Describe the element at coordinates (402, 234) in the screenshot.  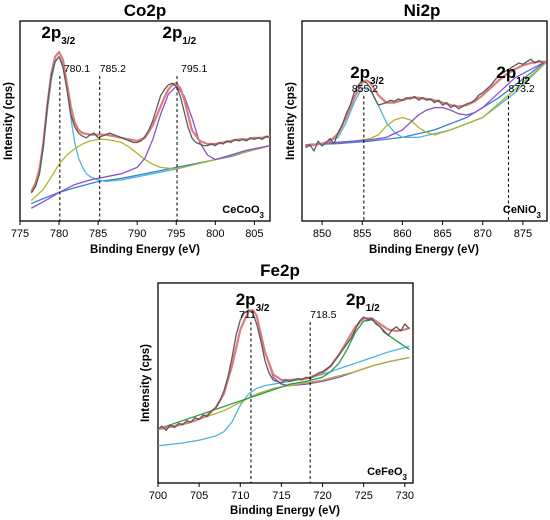
I see `ni-x-tick-label: 860` at that location.